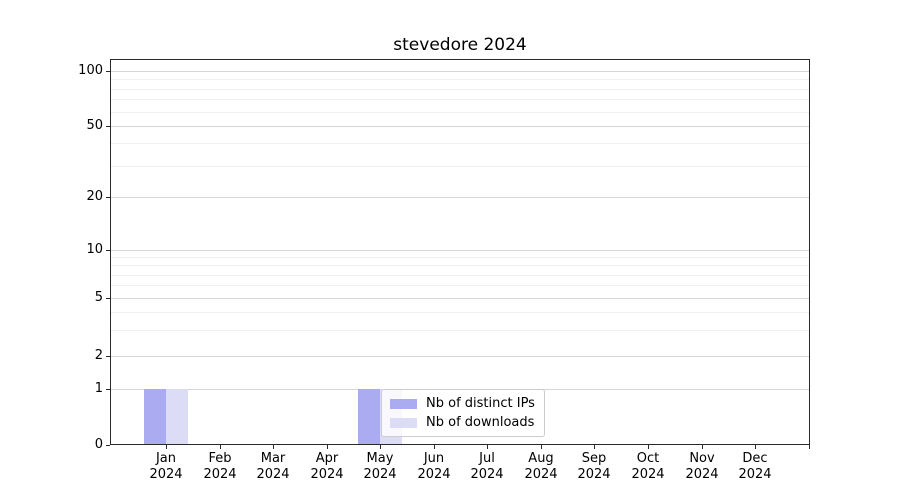  Describe the element at coordinates (480, 422) in the screenshot. I see `legend-label-downloads: Nb of downloads` at that location.